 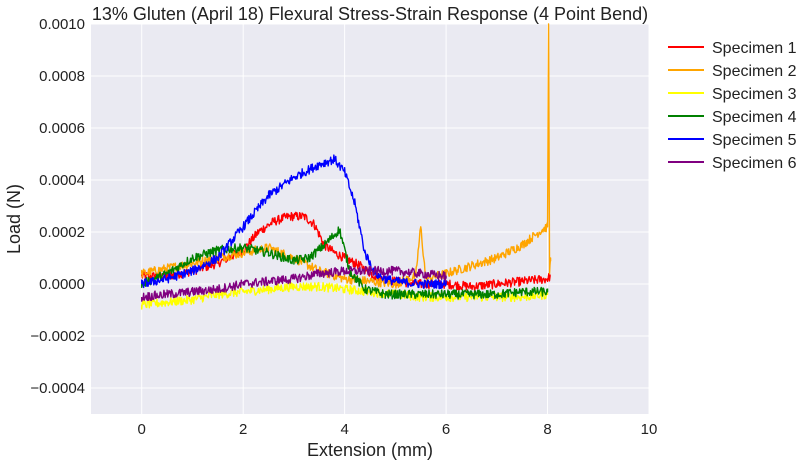 I want to click on x-tick-labels: 0 2 4 6 8 10, so click(x=398, y=429).